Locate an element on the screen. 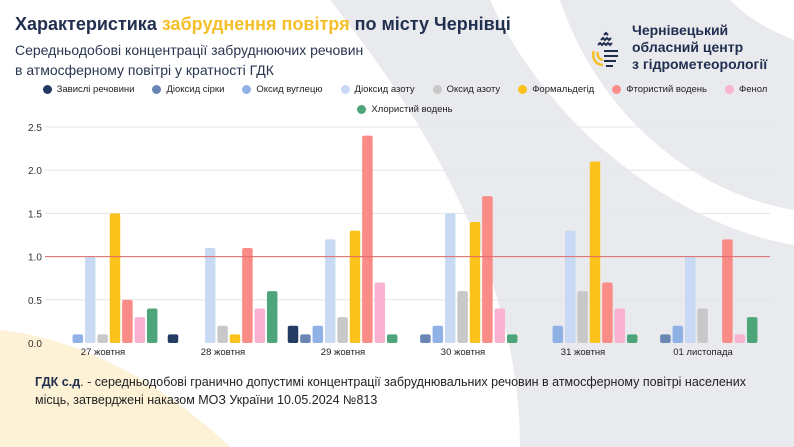 The width and height of the screenshot is (794, 447). legend-label: Діоксид азоту is located at coordinates (384, 89).